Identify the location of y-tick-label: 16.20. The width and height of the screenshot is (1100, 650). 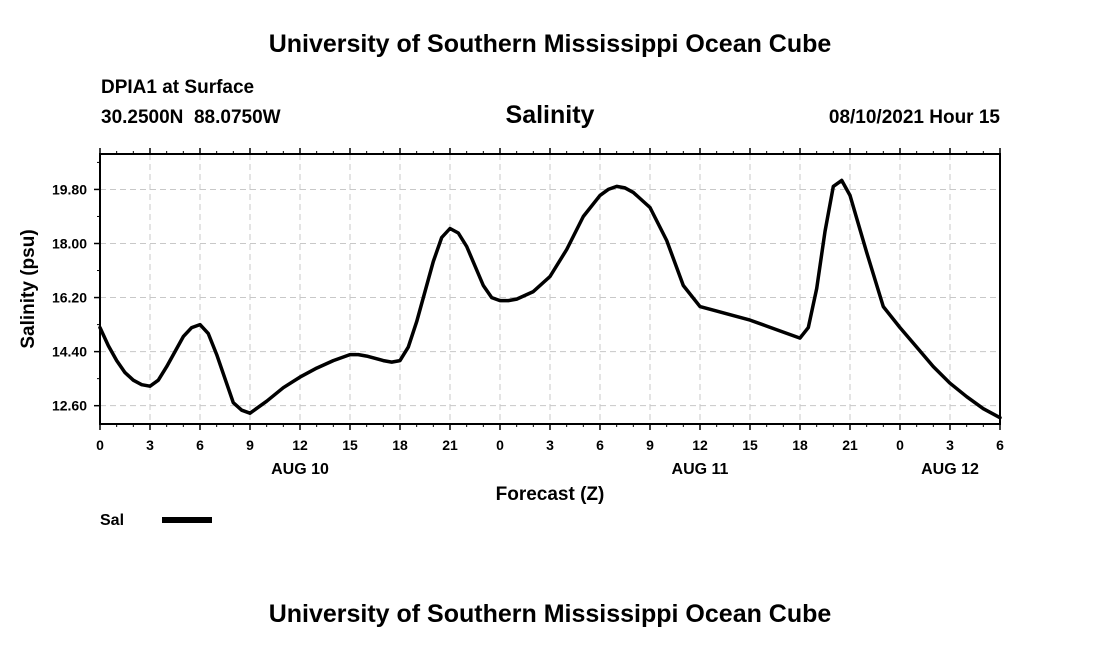
(69, 298).